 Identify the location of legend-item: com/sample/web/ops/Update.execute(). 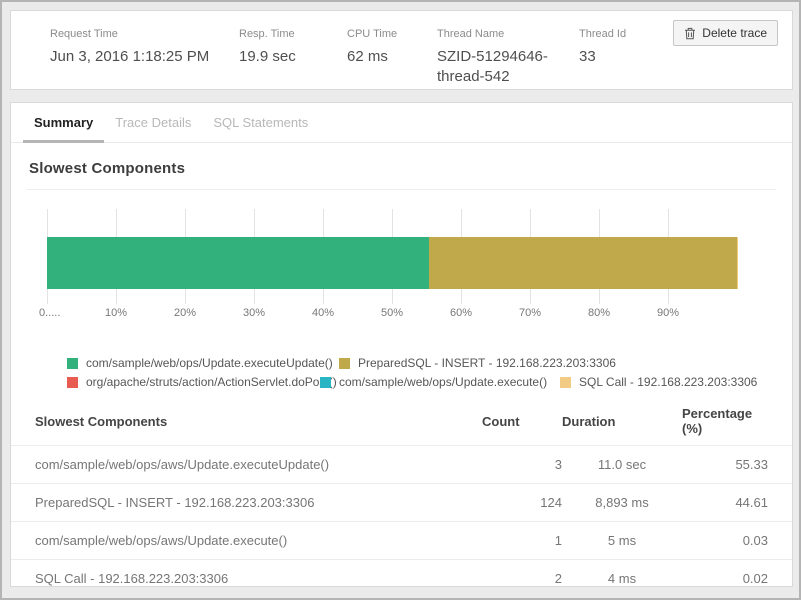
(440, 382).